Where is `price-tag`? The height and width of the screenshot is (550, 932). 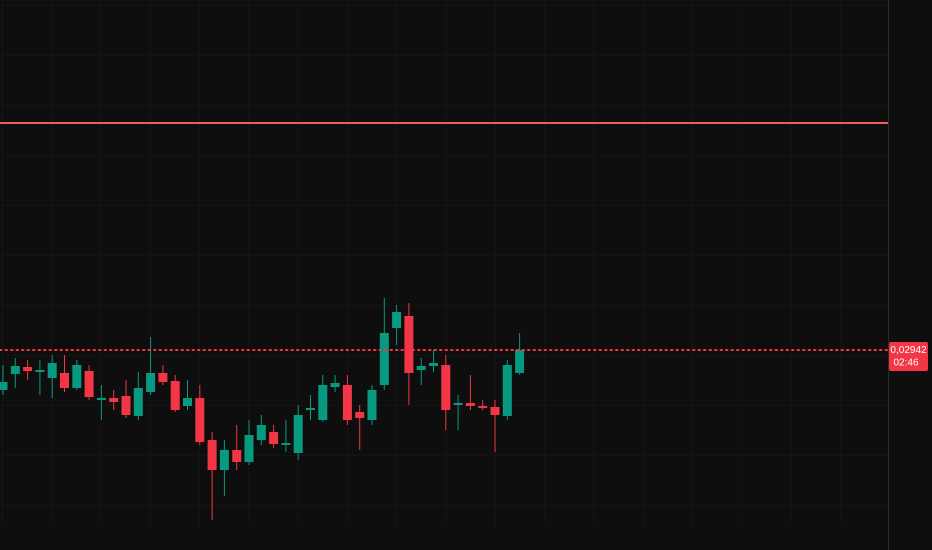
price-tag is located at coordinates (908, 356).